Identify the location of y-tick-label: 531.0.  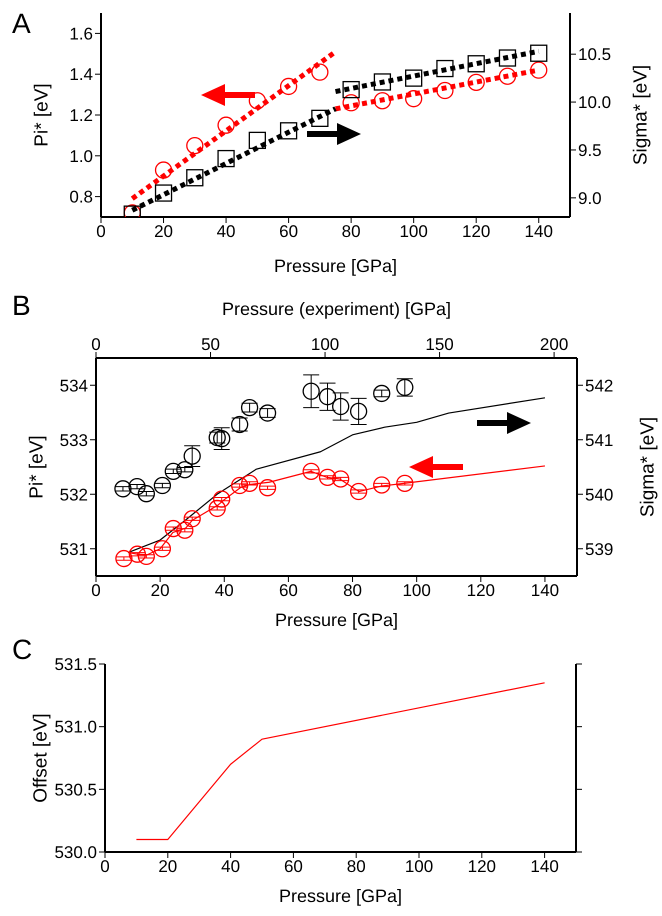
(75, 727).